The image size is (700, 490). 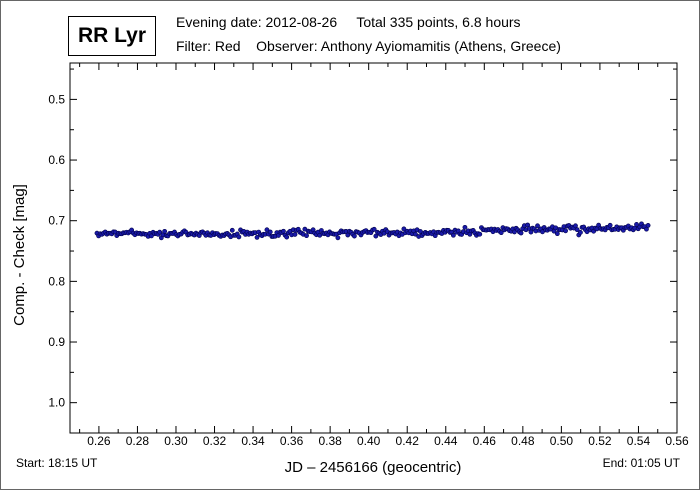 I want to click on x-tick-label: 0.44, so click(x=446, y=441).